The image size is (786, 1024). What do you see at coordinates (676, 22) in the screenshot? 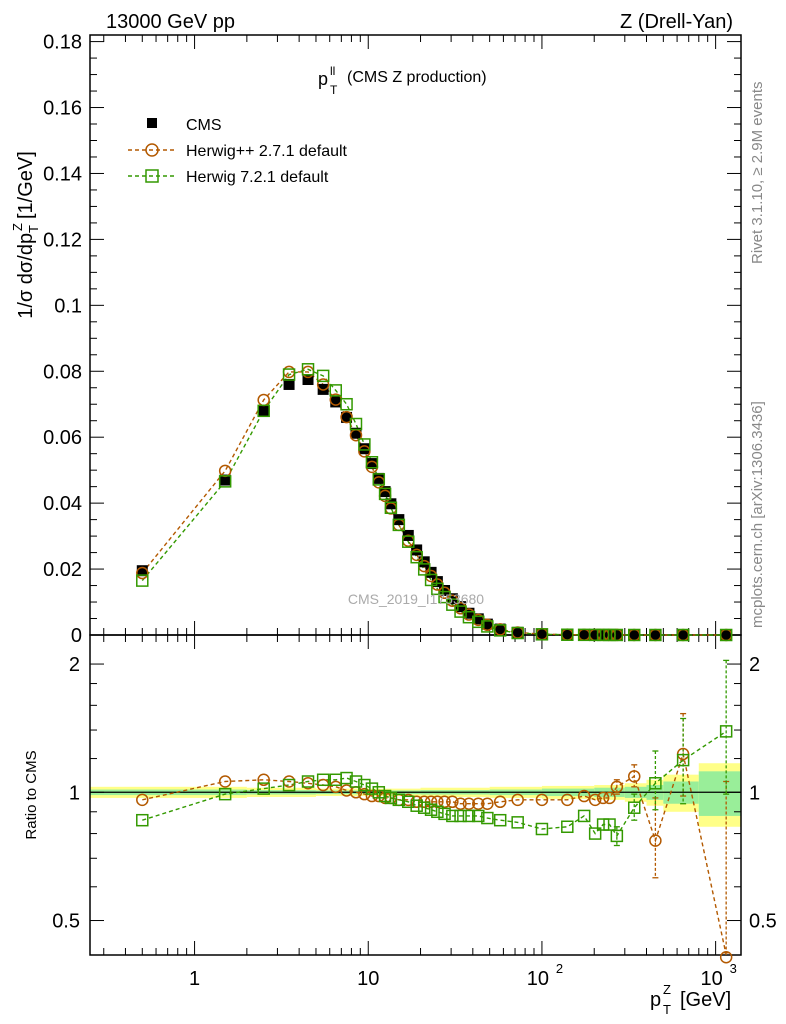
I see `header-right: Z (Drell-Yan)` at bounding box center [676, 22].